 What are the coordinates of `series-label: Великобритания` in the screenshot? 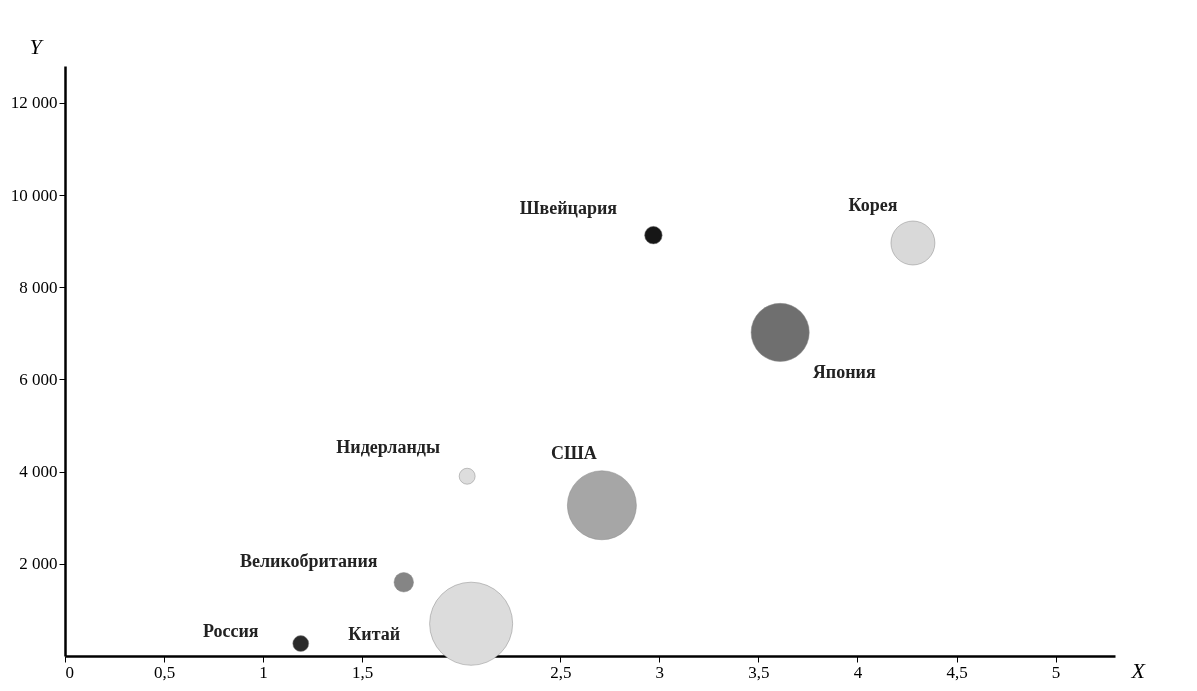 It's located at (309, 561).